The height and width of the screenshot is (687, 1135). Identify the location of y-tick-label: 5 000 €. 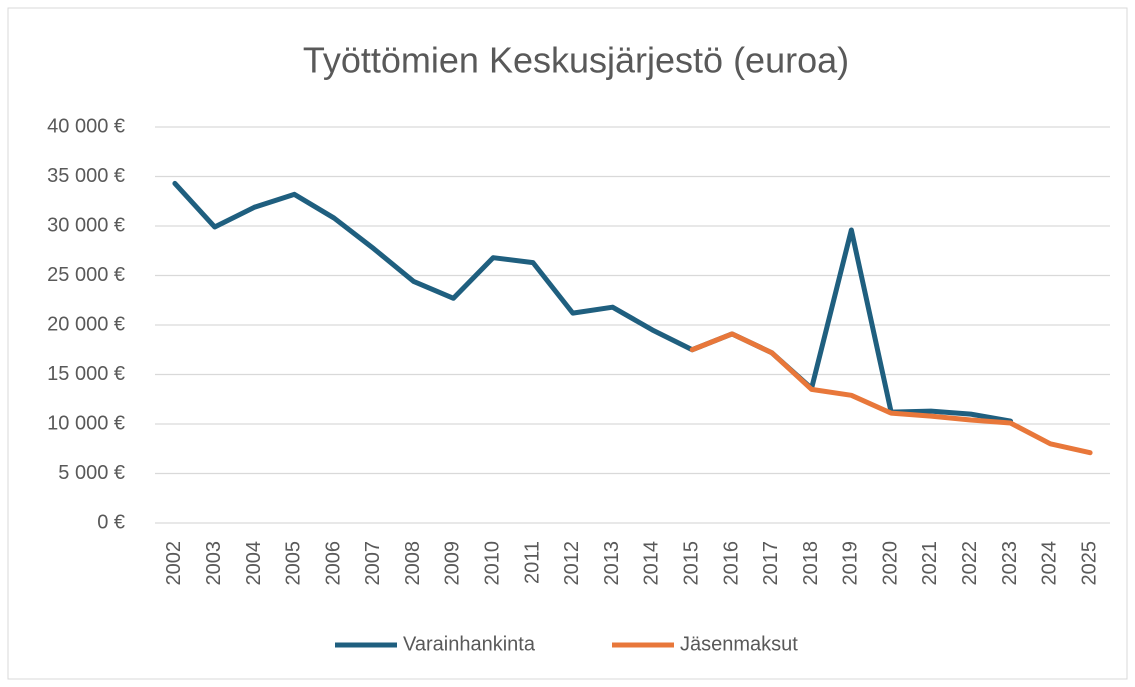
(91, 473).